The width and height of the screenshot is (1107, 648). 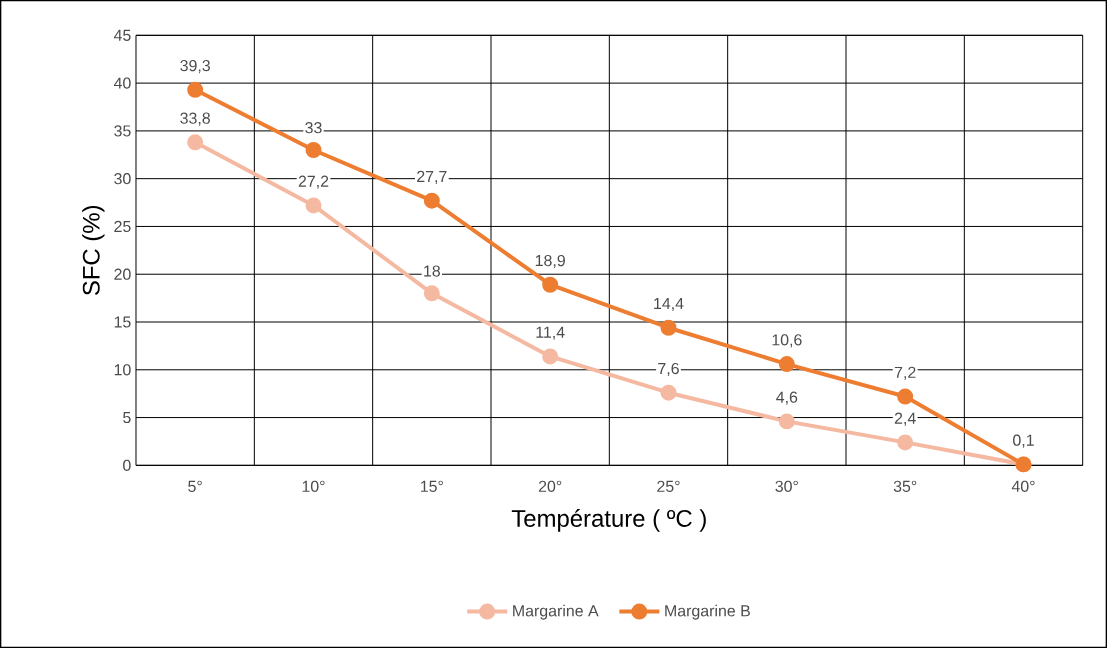 I want to click on x-tick-label: 5°, so click(x=195, y=486).